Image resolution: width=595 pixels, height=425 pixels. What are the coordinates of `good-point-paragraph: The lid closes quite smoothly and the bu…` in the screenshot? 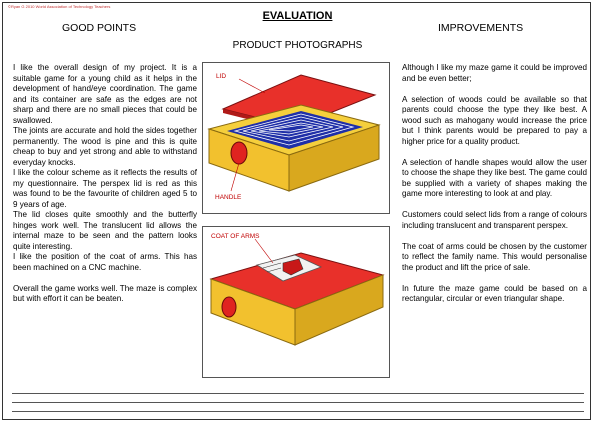 It's located at (105, 230).